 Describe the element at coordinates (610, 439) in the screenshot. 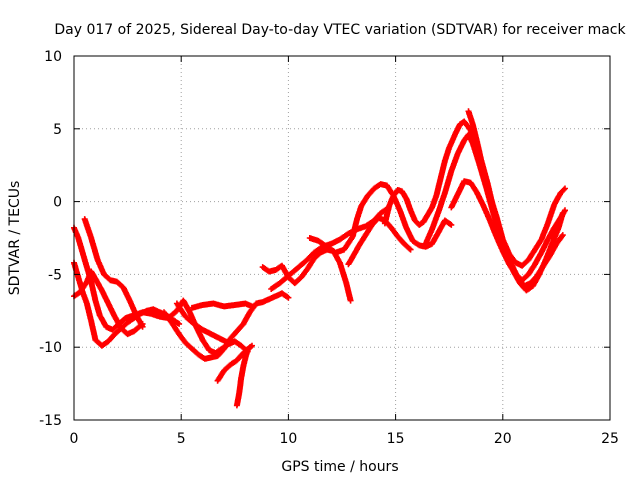

I see `x-tick-label: 25` at that location.